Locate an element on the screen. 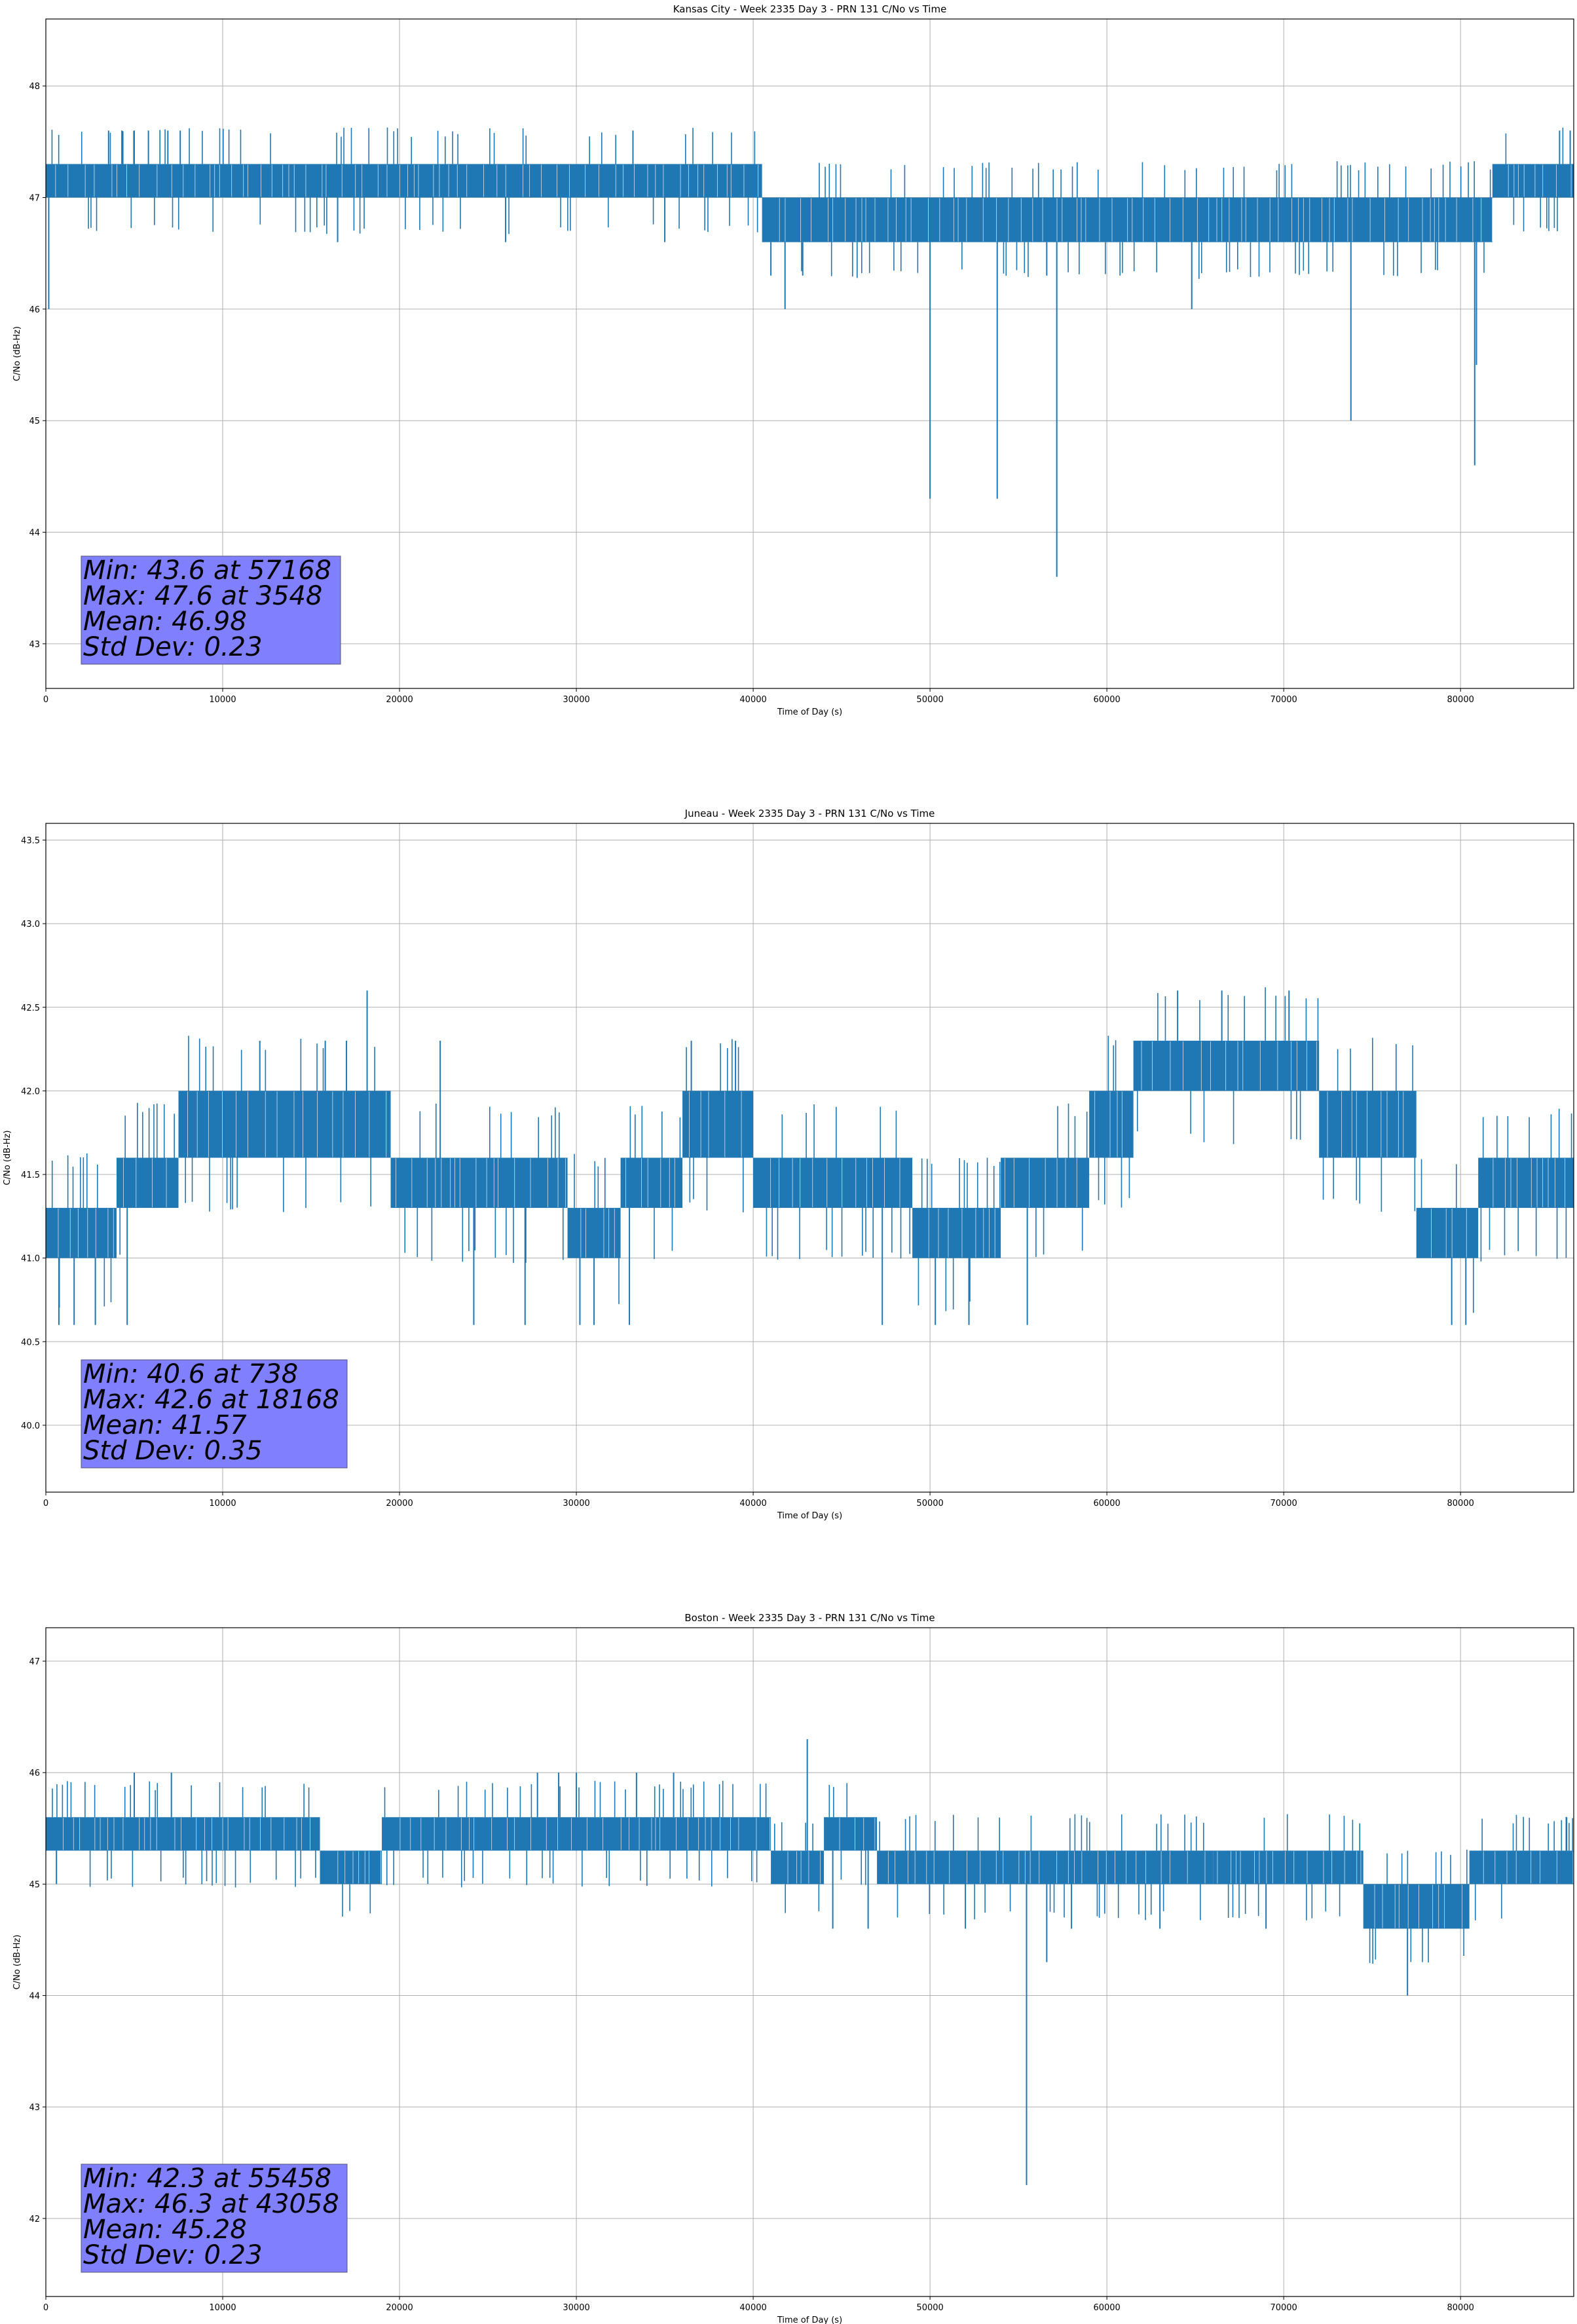  series-cno is located at coordinates (810, 1156).